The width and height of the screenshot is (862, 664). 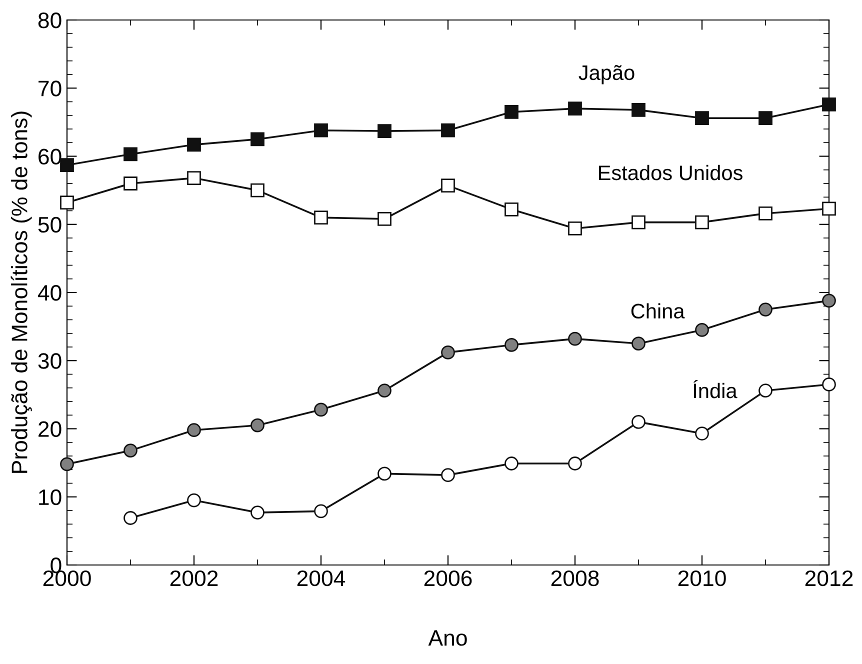 I want to click on series-label: Estados Unidos, so click(x=670, y=172).